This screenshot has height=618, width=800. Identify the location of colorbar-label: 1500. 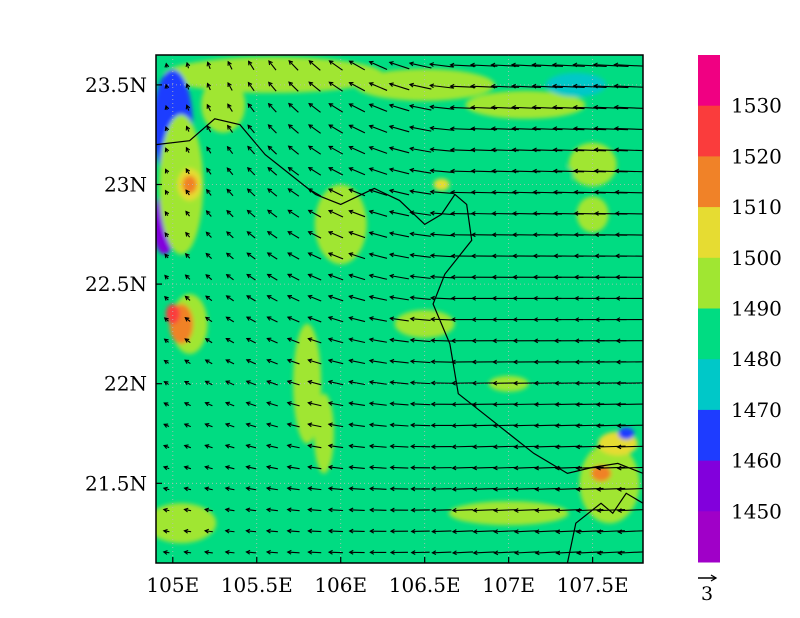
(756, 258).